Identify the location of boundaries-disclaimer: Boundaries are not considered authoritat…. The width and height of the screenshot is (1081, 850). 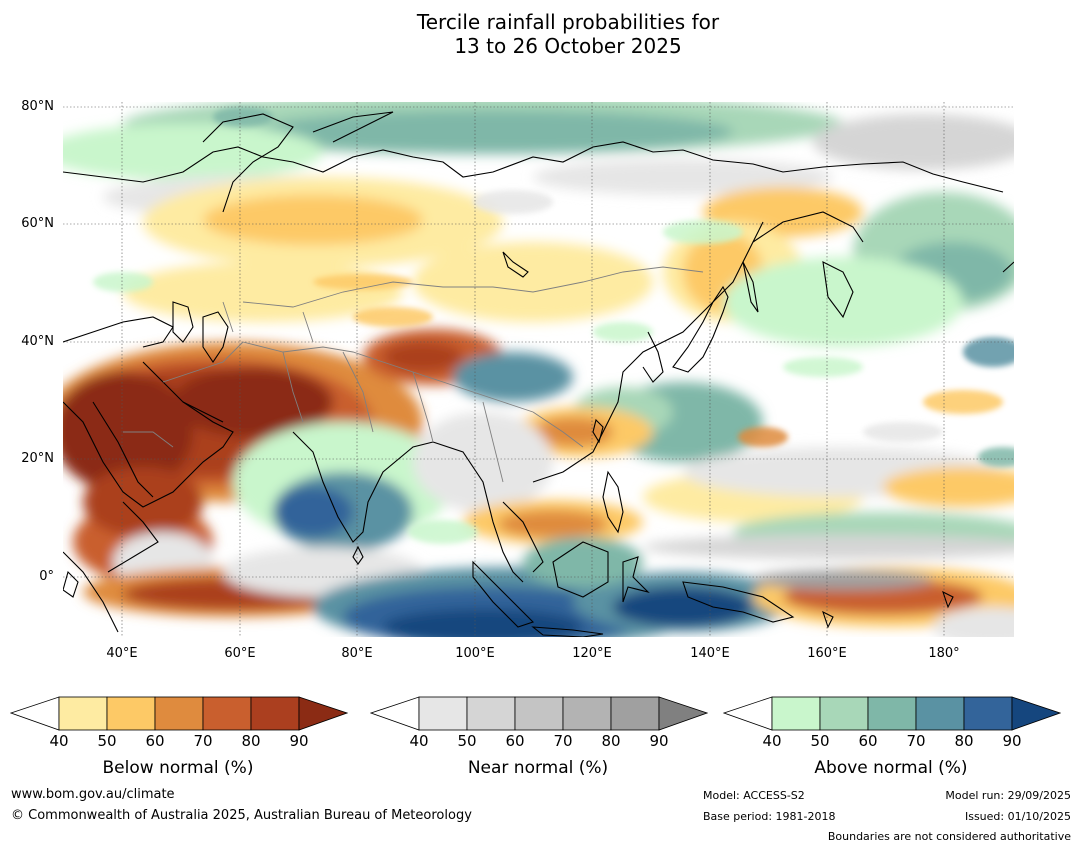
(949, 836).